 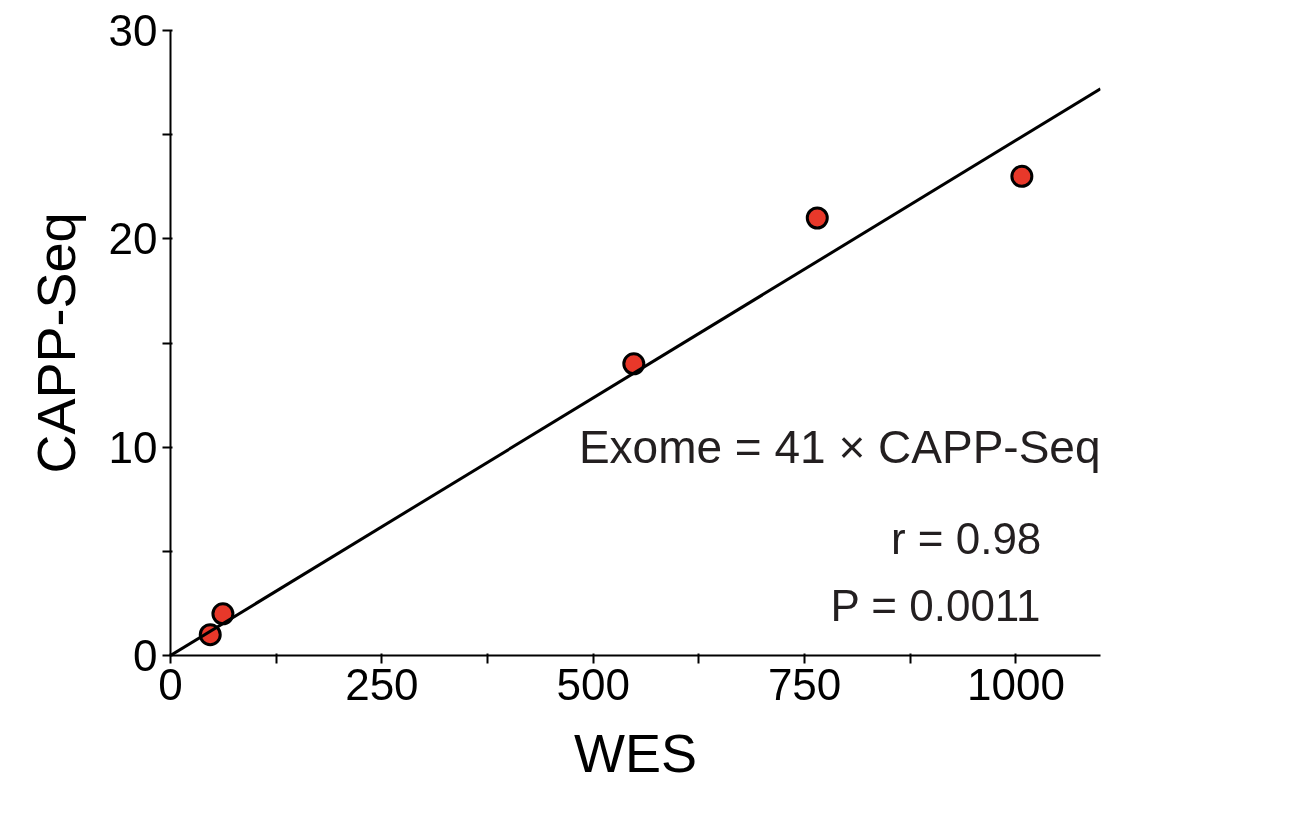 What do you see at coordinates (55, 343) in the screenshot?
I see `y-axis-title: CAPP-Seq` at bounding box center [55, 343].